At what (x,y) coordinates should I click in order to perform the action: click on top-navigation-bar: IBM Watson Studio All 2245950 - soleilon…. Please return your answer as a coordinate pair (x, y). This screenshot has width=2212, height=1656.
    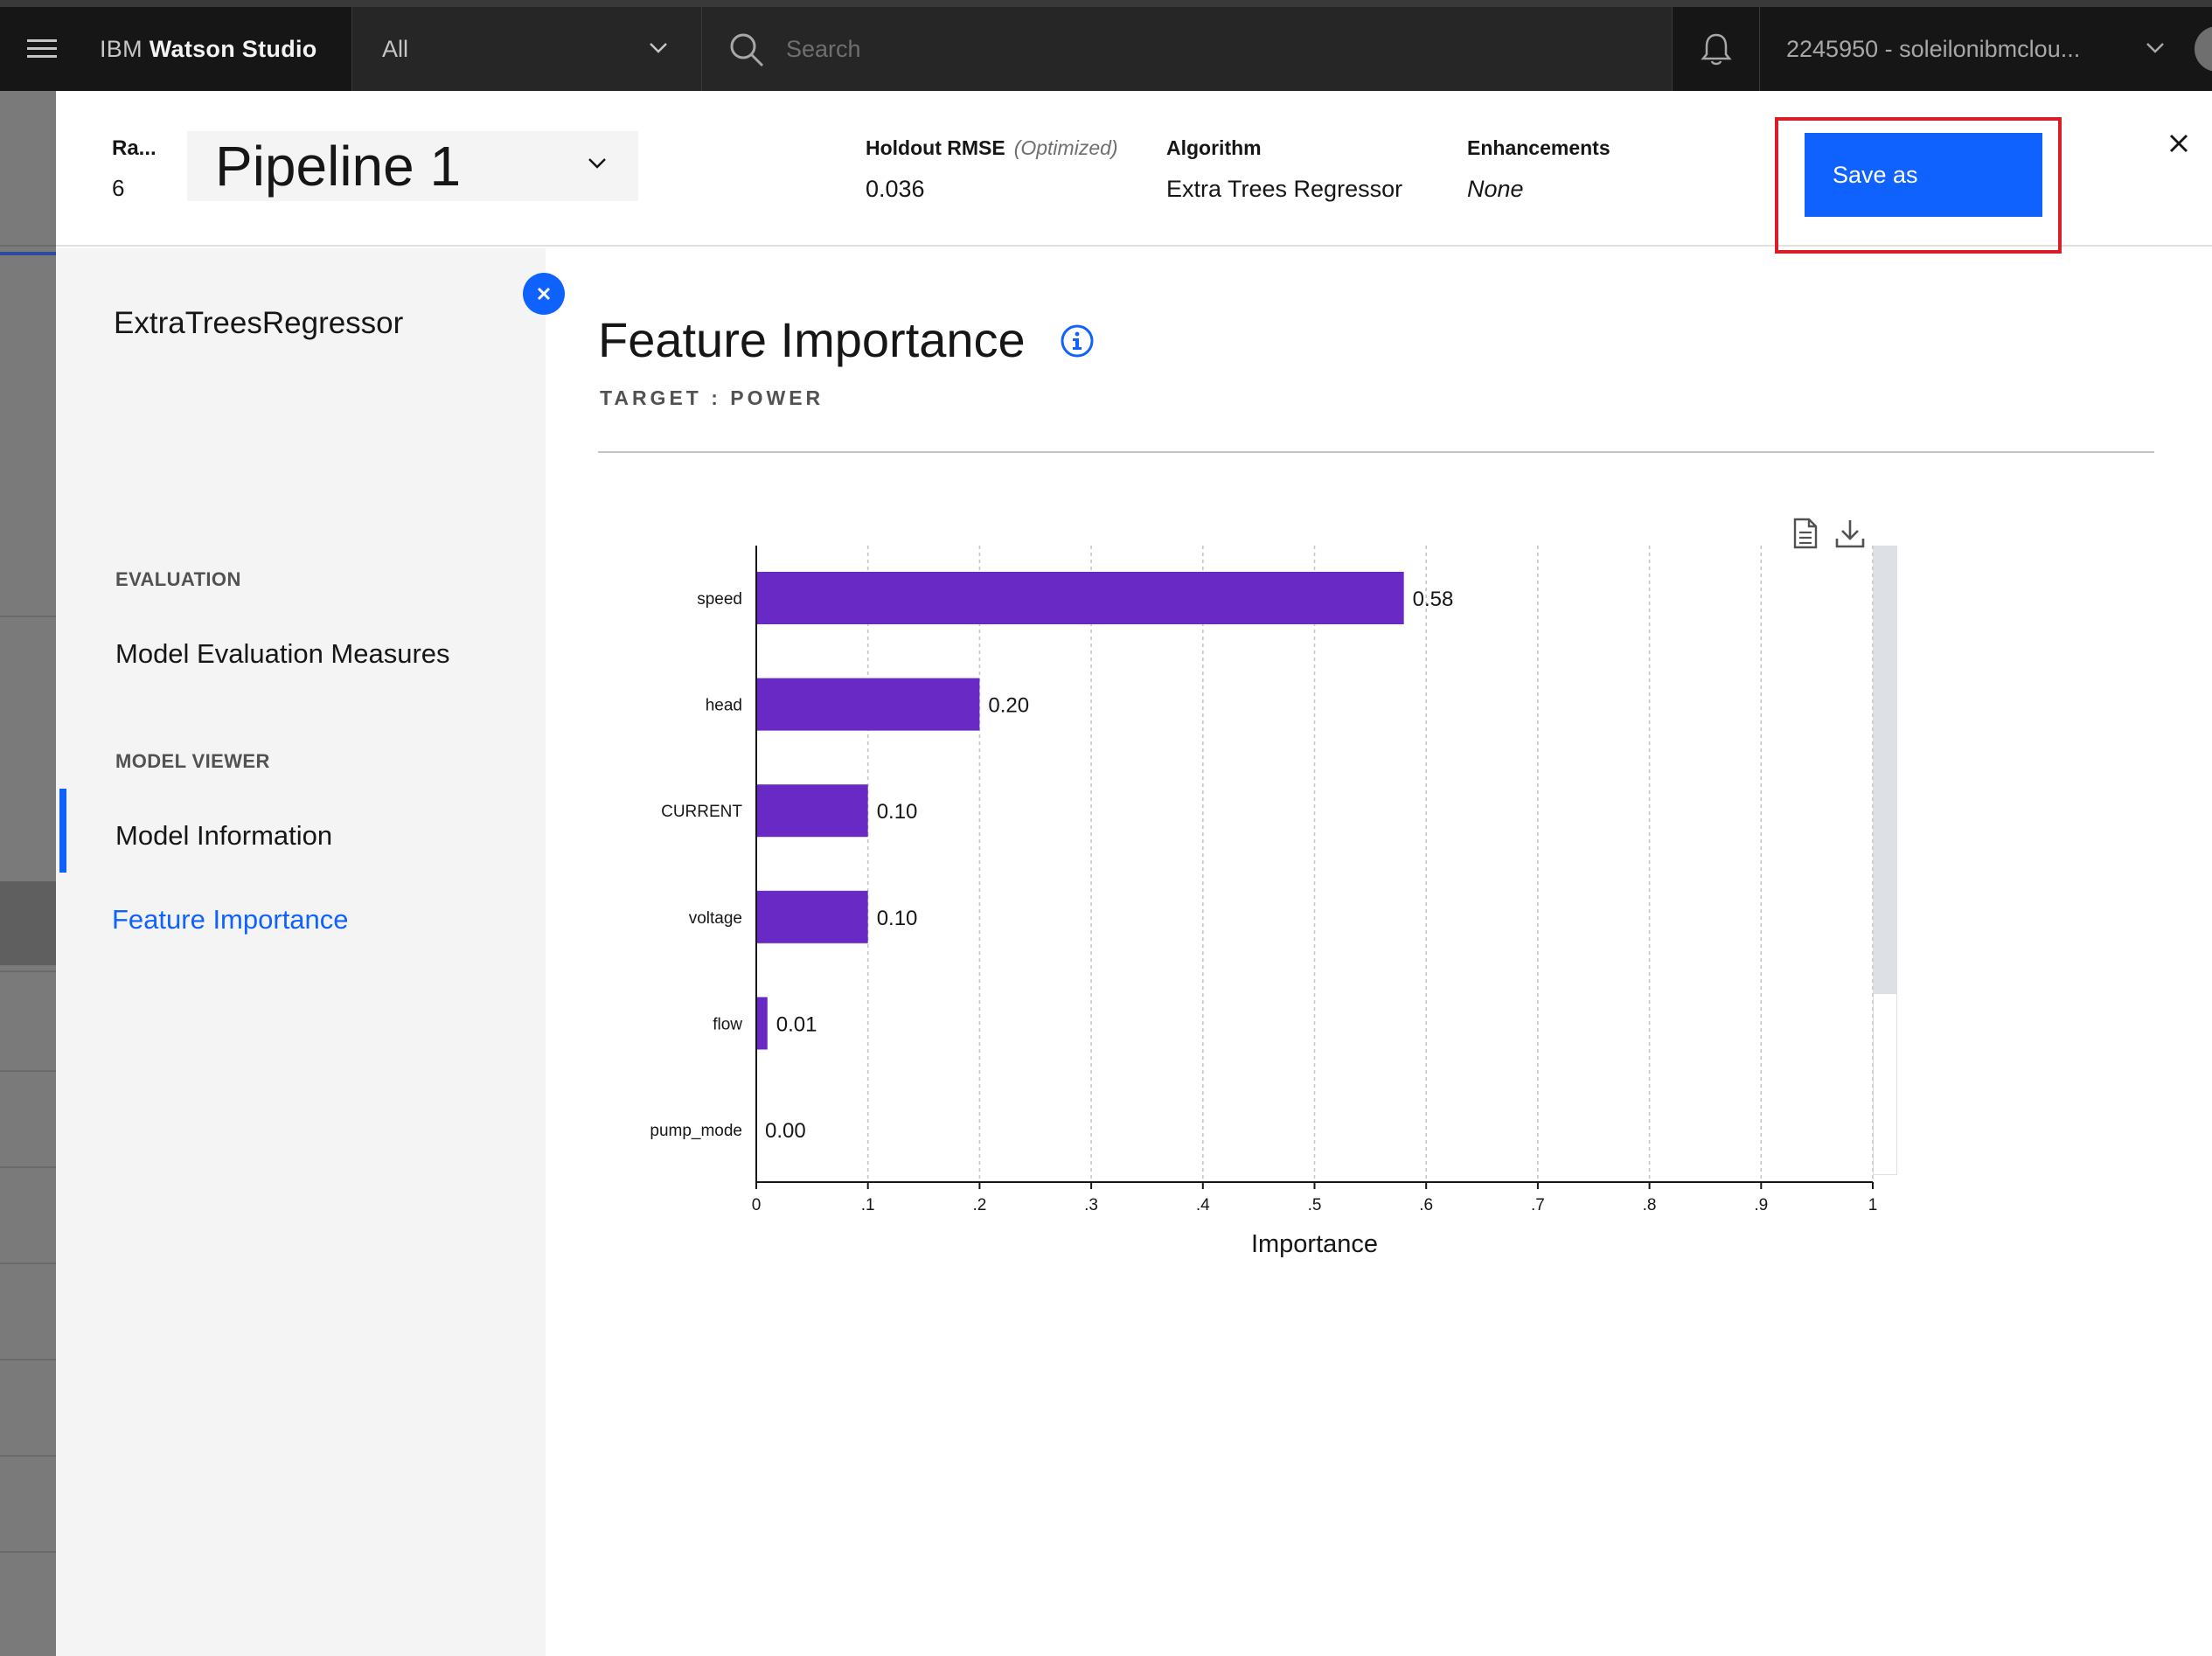
    Looking at the image, I should click on (1106, 45).